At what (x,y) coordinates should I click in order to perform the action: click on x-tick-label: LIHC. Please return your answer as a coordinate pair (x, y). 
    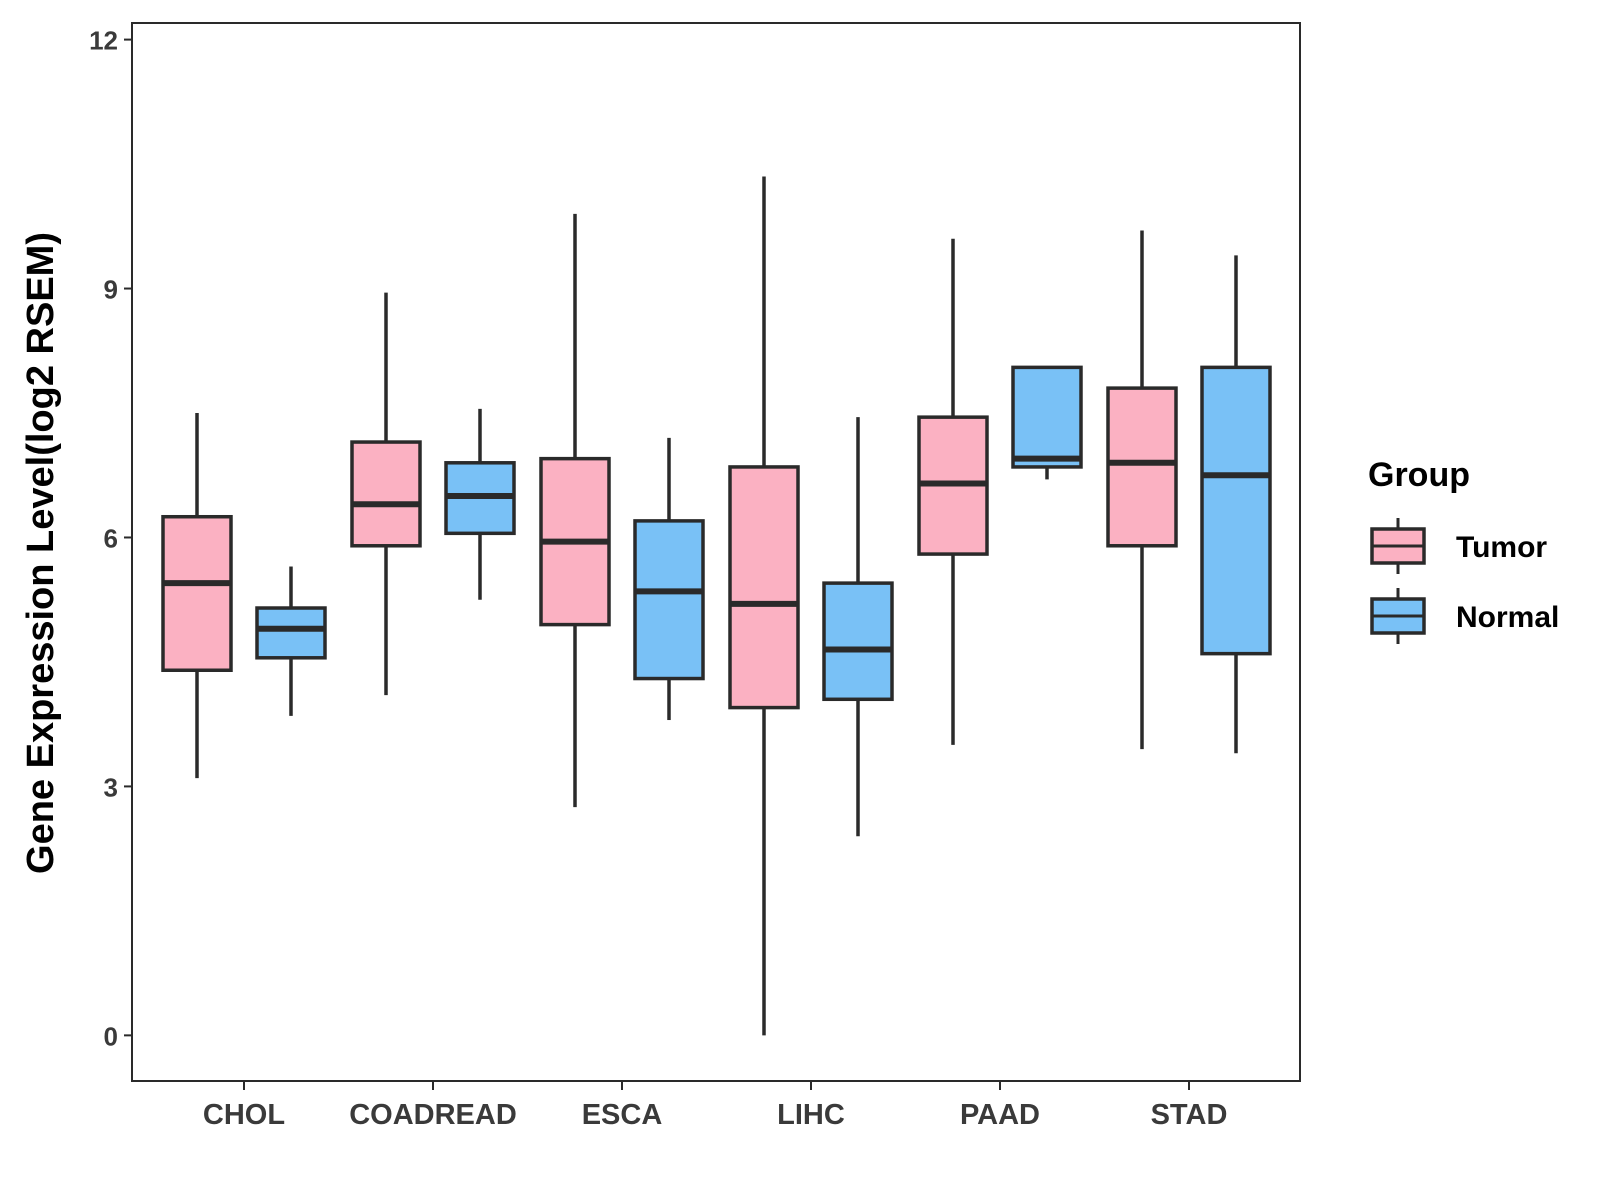
    Looking at the image, I should click on (811, 1115).